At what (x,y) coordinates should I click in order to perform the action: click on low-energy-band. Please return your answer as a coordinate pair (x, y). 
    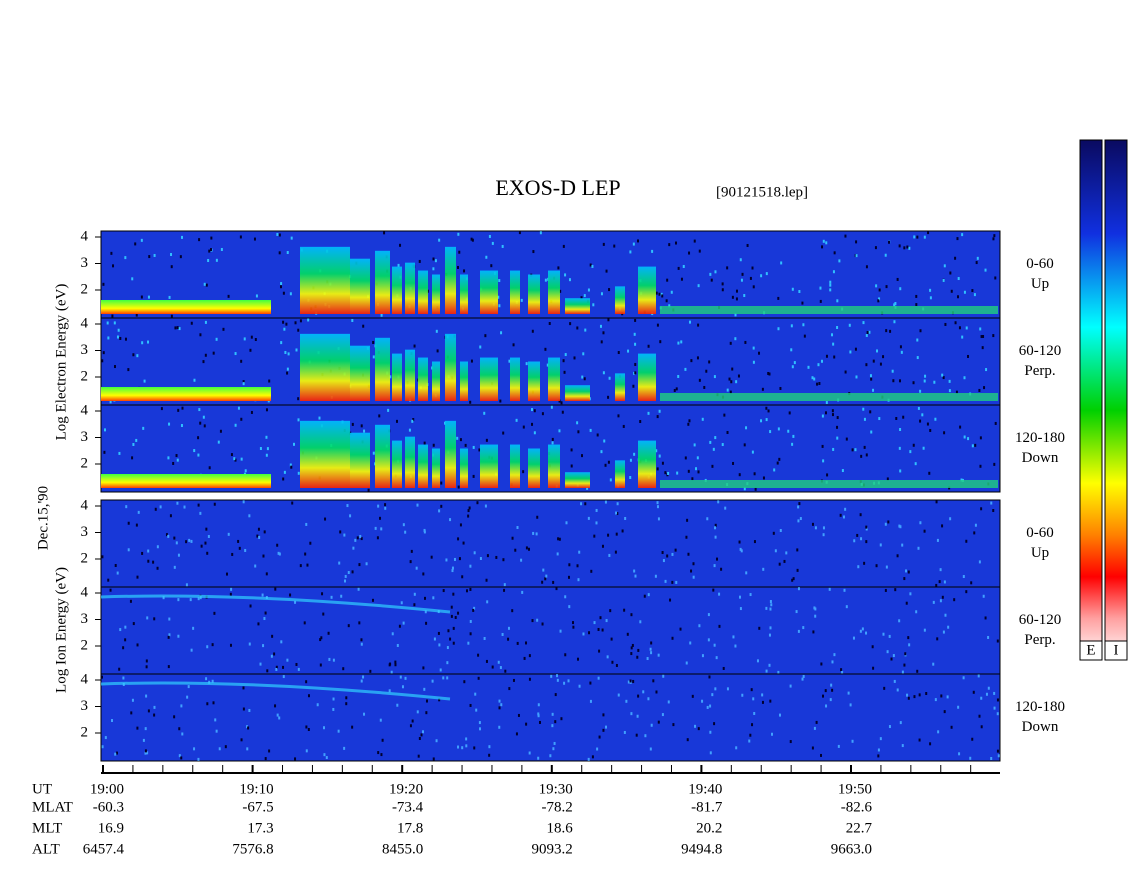
    Looking at the image, I should click on (829, 484).